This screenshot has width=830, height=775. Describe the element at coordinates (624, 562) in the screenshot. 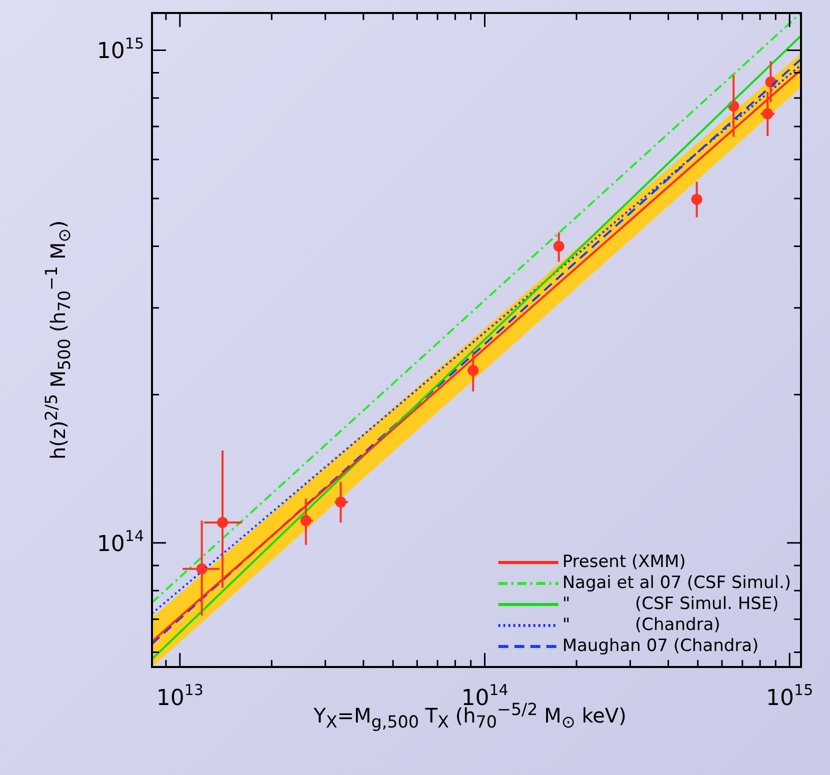

I see `legend-label: Present (XMM)` at that location.